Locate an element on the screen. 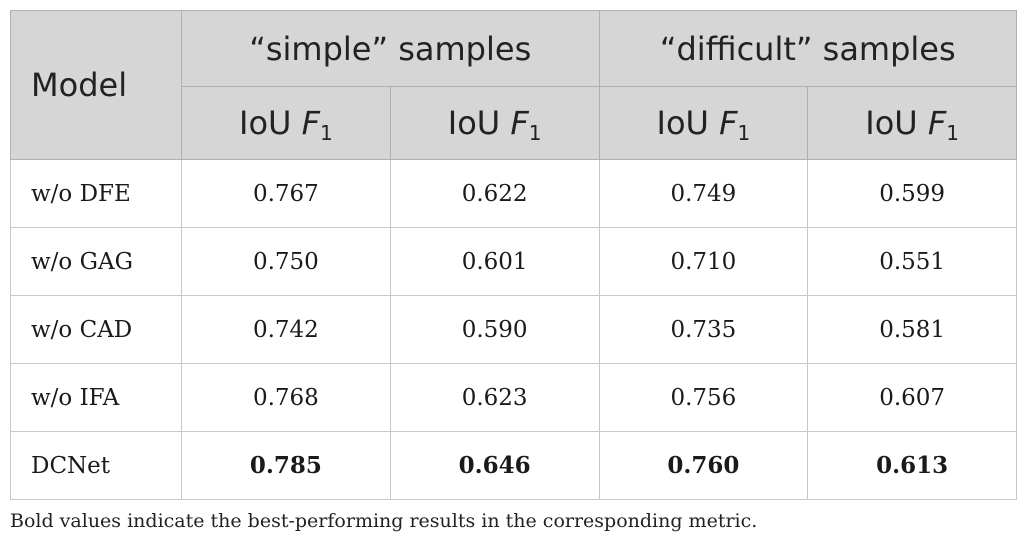 The width and height of the screenshot is (1026, 558). difficult-samples-header: “difficult” samples is located at coordinates (808, 48).